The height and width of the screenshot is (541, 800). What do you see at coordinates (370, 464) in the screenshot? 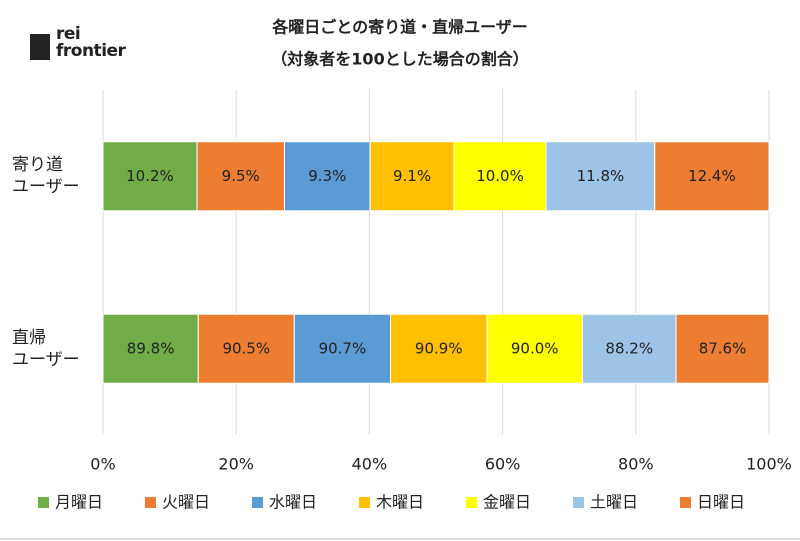
I see `x-tick-label: 40%` at bounding box center [370, 464].